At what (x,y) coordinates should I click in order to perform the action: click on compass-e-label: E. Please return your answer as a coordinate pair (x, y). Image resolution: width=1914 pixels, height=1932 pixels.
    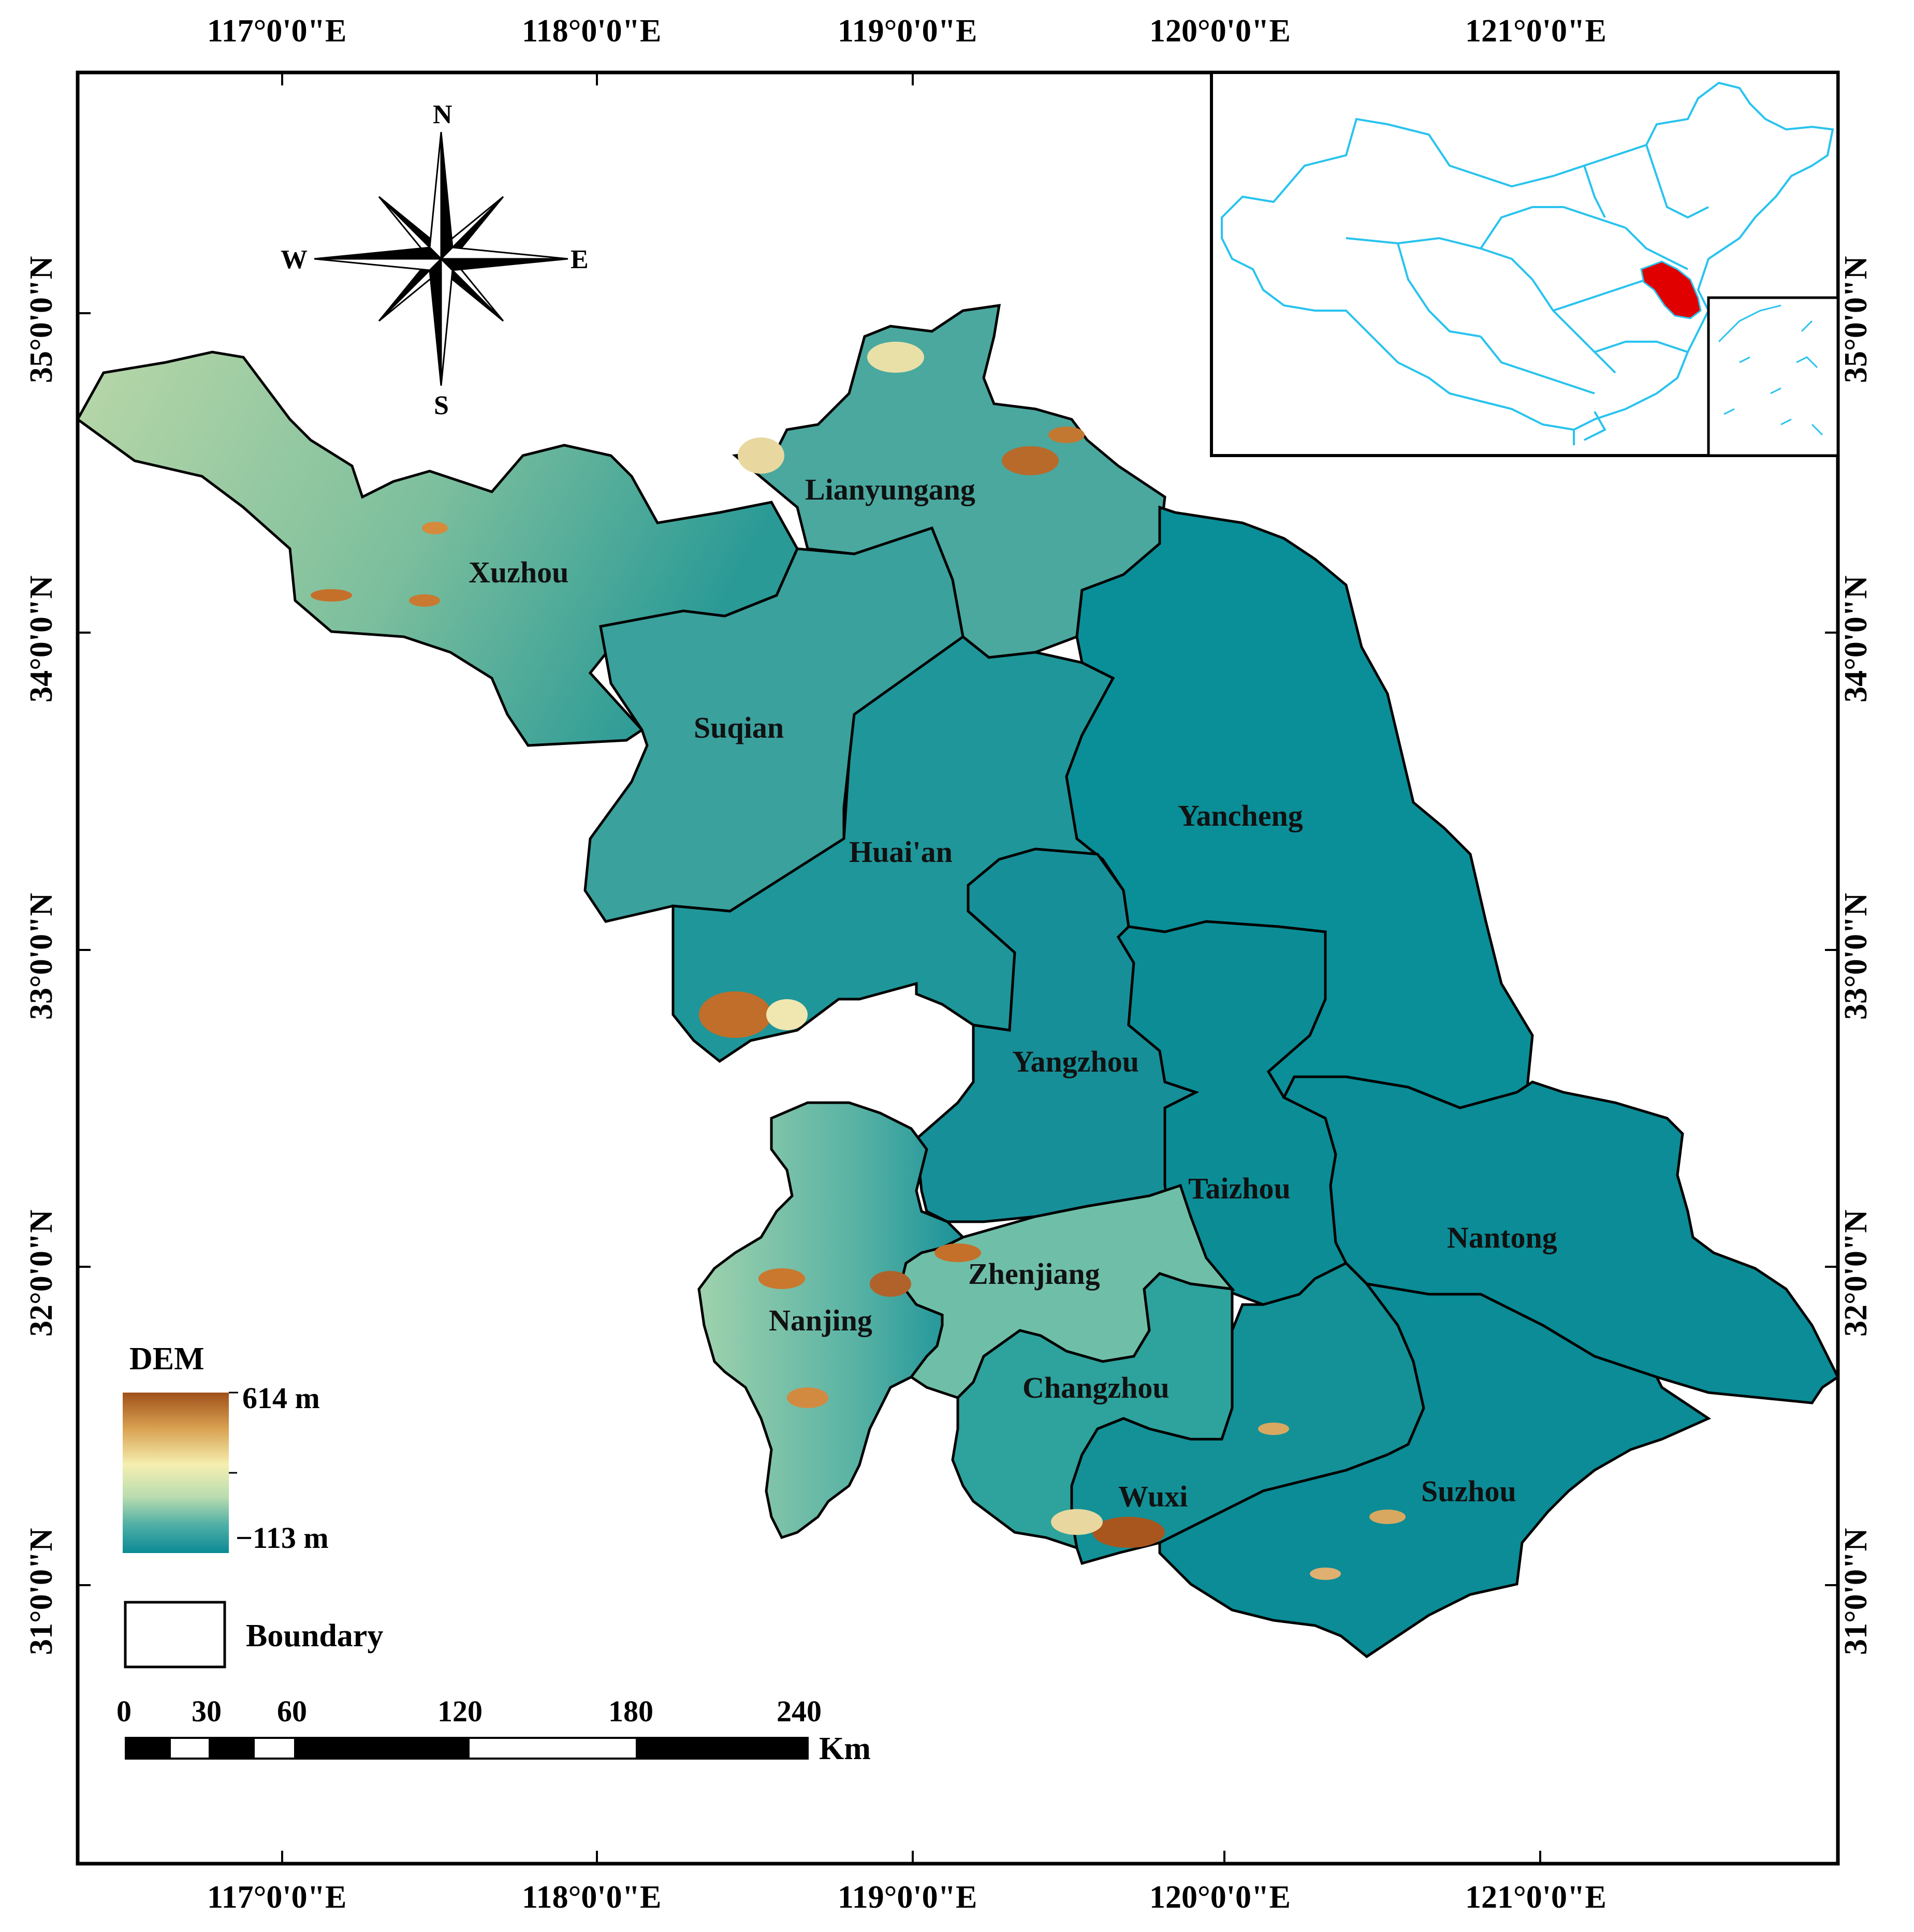
    Looking at the image, I should click on (580, 259).